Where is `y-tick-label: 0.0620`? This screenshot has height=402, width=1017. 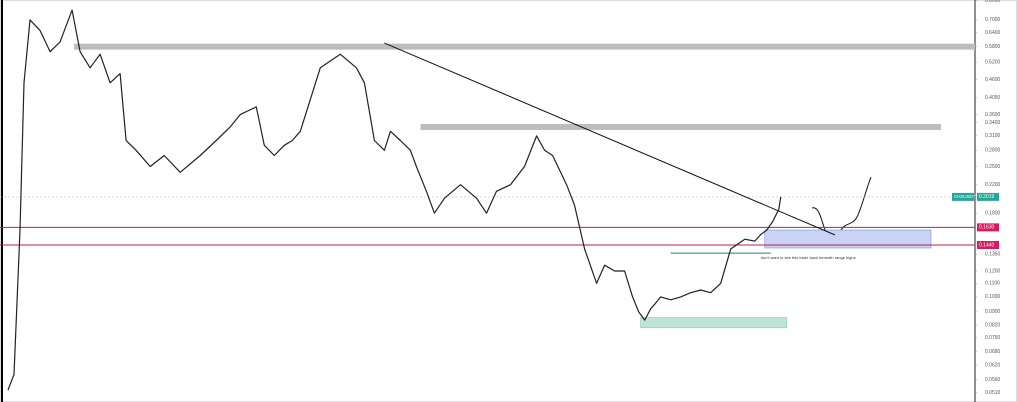
y-tick-label: 0.0620 is located at coordinates (993, 365).